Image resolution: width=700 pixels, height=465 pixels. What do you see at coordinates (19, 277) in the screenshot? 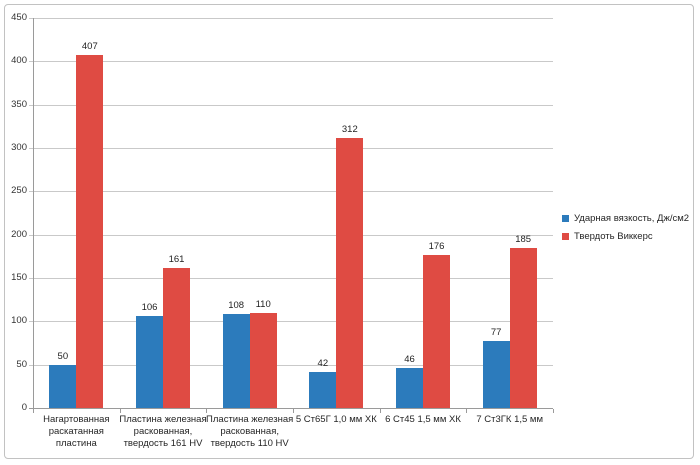
I see `y-axis-tick-label: 150` at bounding box center [19, 277].